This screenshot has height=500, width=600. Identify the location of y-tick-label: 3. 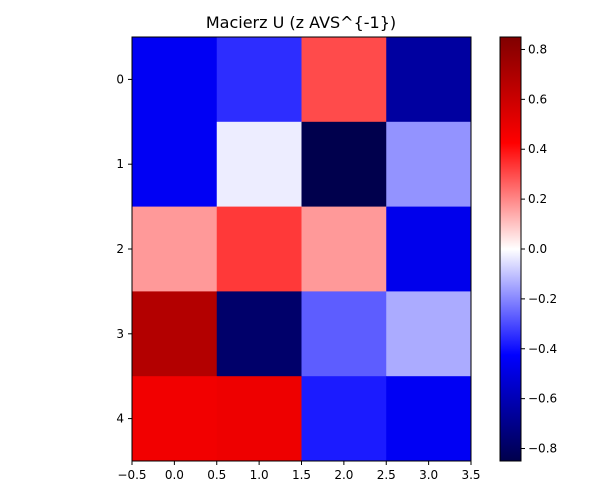
(120, 334).